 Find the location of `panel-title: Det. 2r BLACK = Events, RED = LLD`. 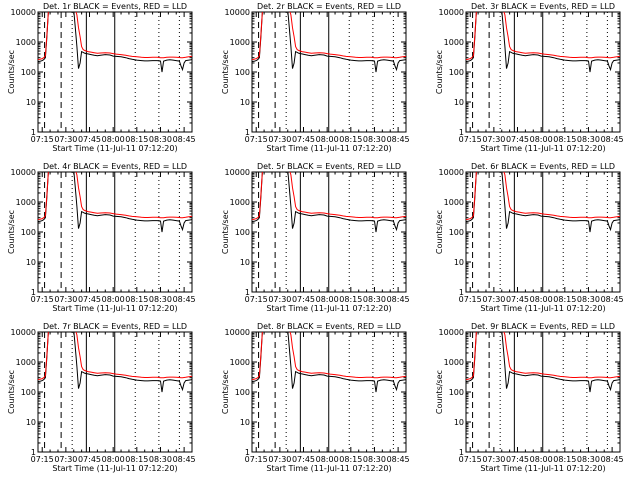

panel-title: Det. 2r BLACK = Events, RED = LLD is located at coordinates (329, 6).